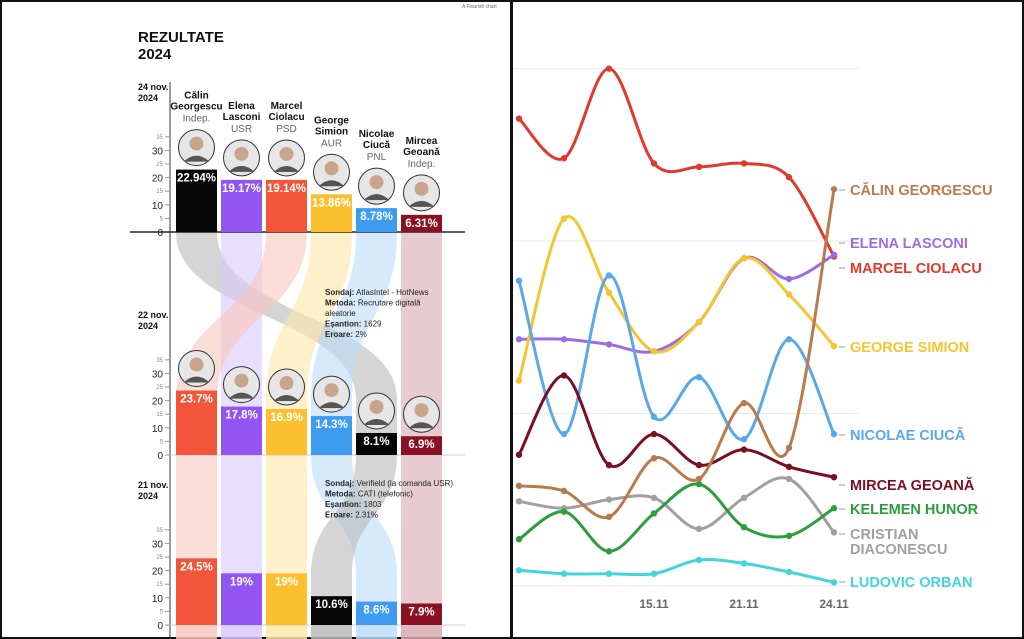 This screenshot has width=1024, height=639. What do you see at coordinates (158, 544) in the screenshot?
I see `y-tick-label: 30` at bounding box center [158, 544].